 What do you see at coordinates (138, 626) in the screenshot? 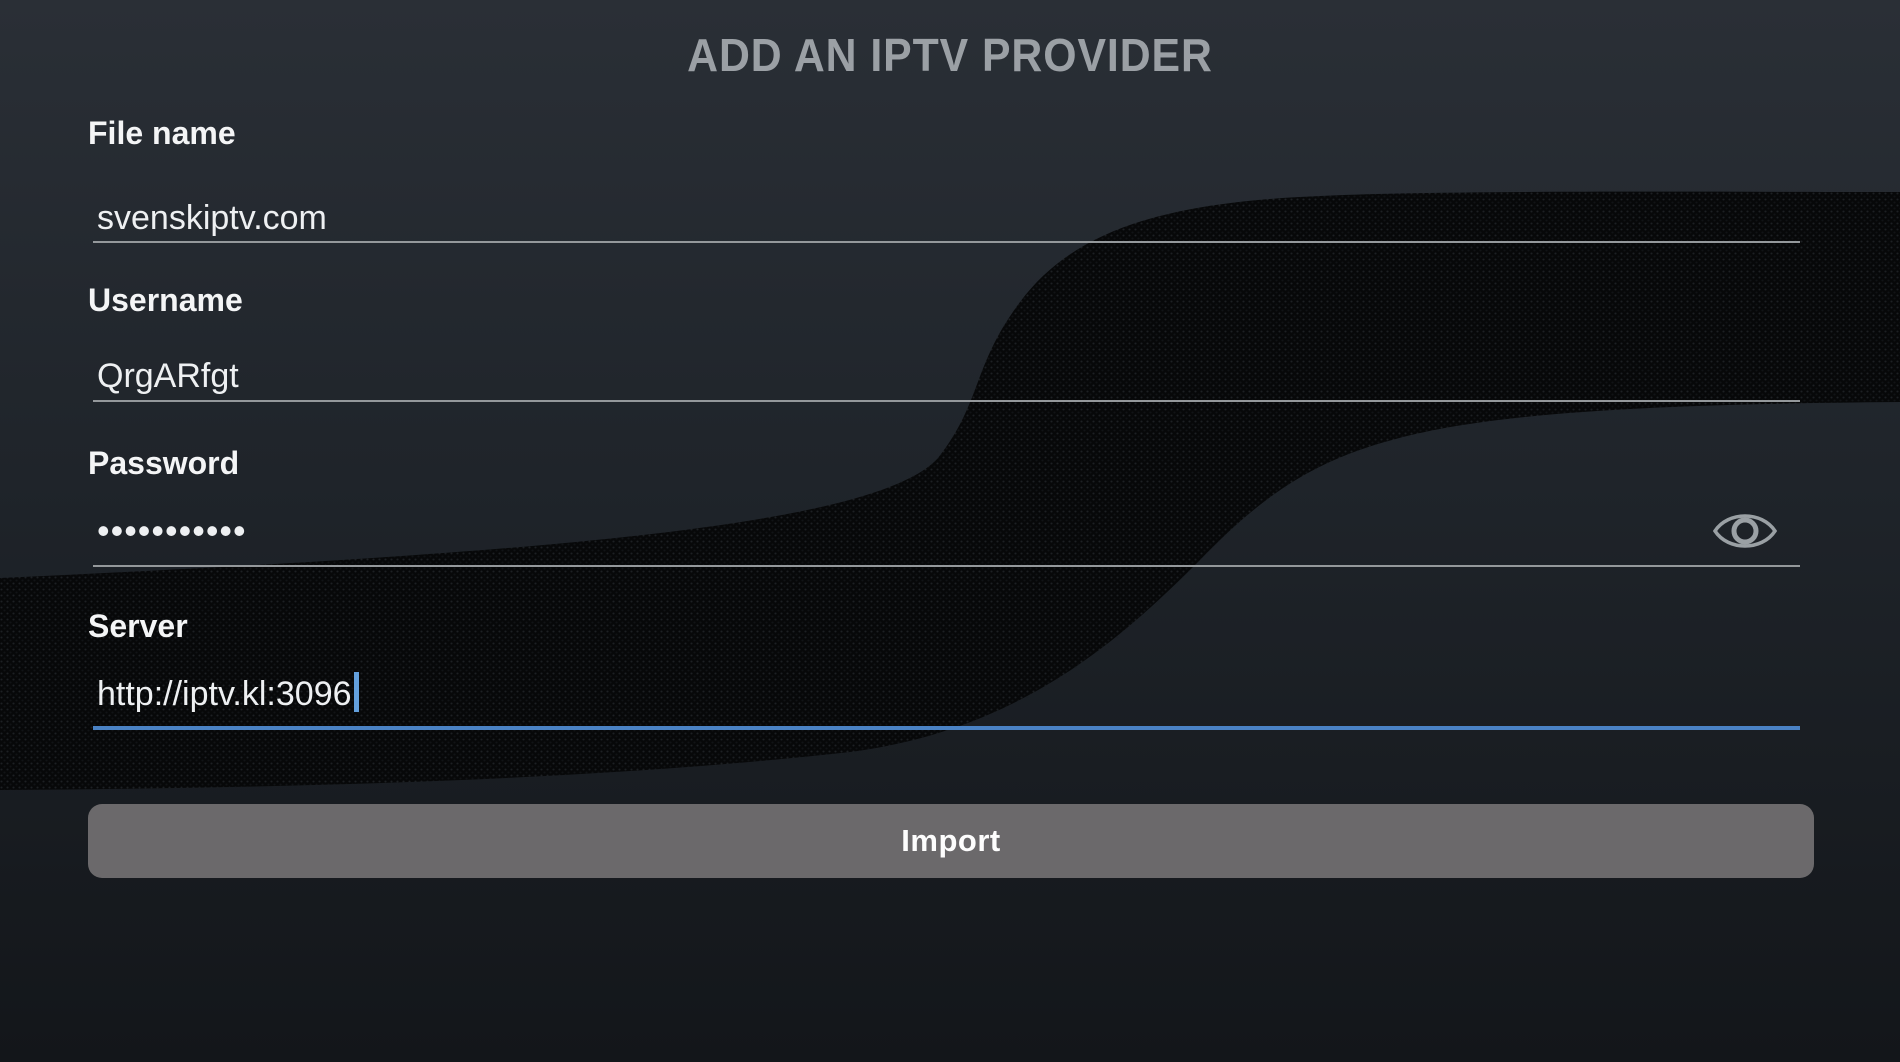
I see `server-label: Server` at bounding box center [138, 626].